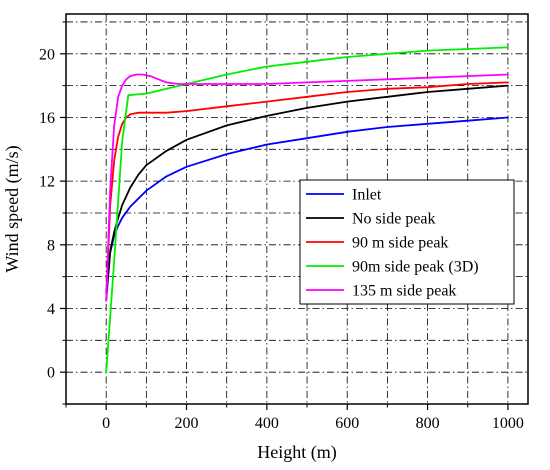 The image size is (550, 470). What do you see at coordinates (428, 423) in the screenshot?
I see `x-tick-label: 800` at bounding box center [428, 423].